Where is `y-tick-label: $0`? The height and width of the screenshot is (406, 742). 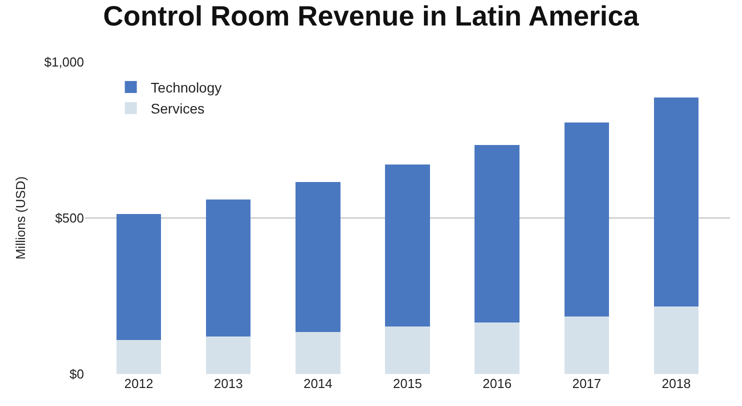 y-tick-label: $0 is located at coordinates (77, 374).